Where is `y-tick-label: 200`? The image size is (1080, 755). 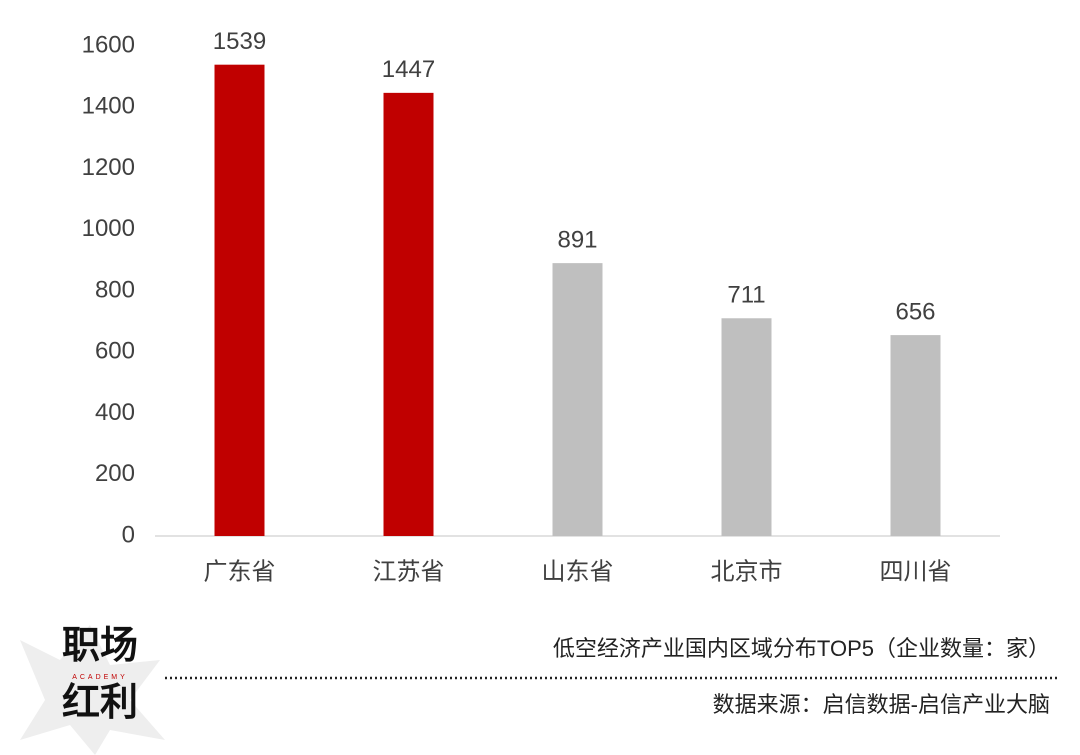 y-tick-label: 200 is located at coordinates (115, 473).